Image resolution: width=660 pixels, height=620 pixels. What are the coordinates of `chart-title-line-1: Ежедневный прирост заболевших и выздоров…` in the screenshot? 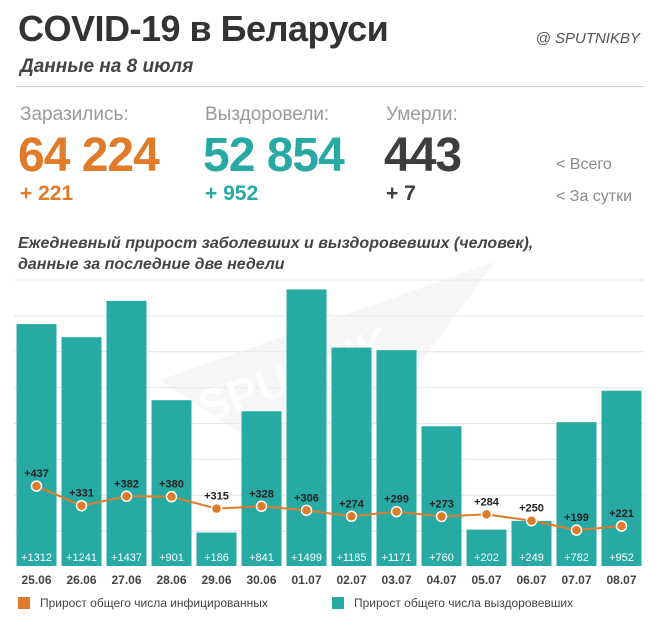 It's located at (276, 243).